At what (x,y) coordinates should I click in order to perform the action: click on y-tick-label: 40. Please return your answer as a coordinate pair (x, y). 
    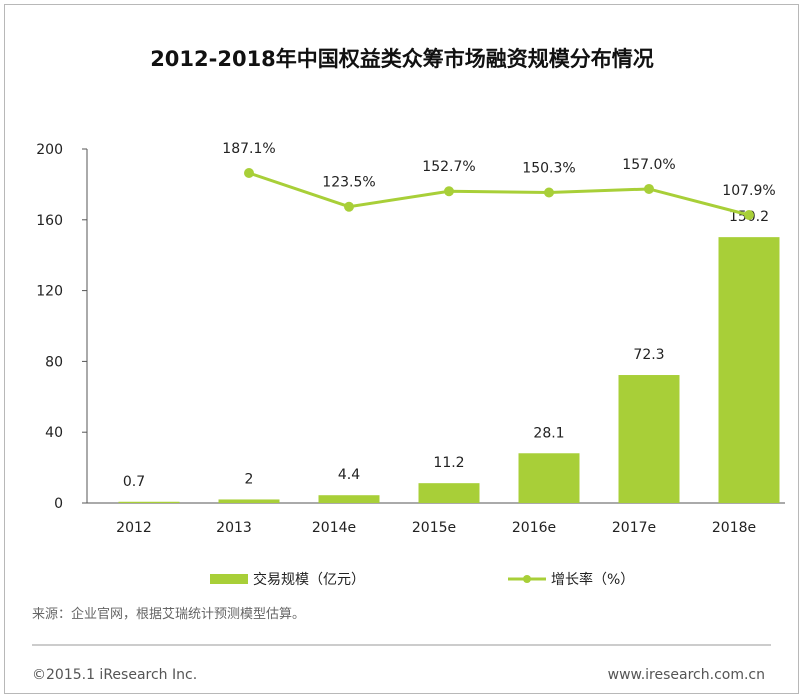
    Looking at the image, I should click on (54, 433).